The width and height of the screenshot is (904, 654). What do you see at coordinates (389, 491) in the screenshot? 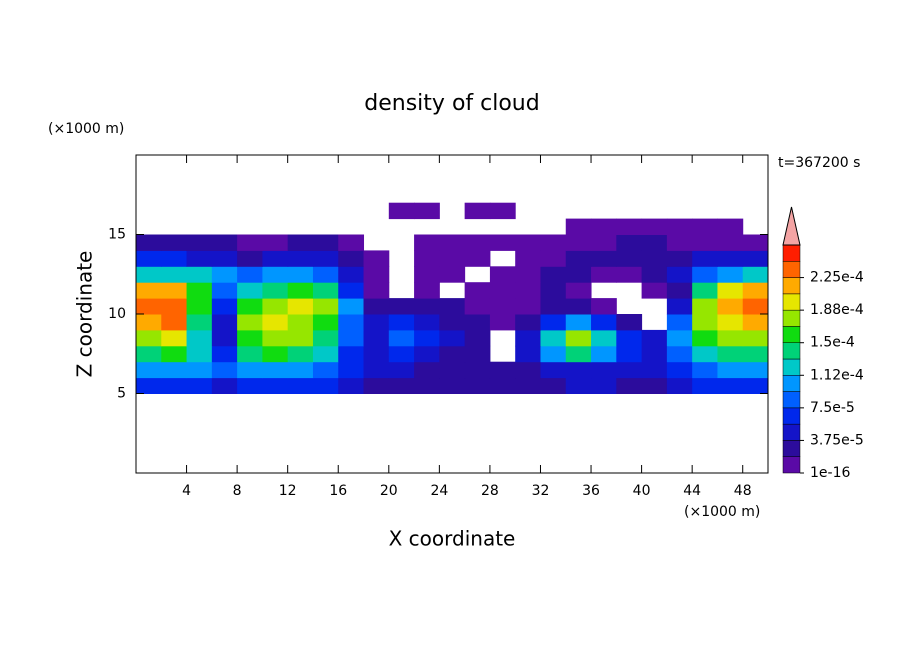
I see `x-tick-label: 20` at bounding box center [389, 491].